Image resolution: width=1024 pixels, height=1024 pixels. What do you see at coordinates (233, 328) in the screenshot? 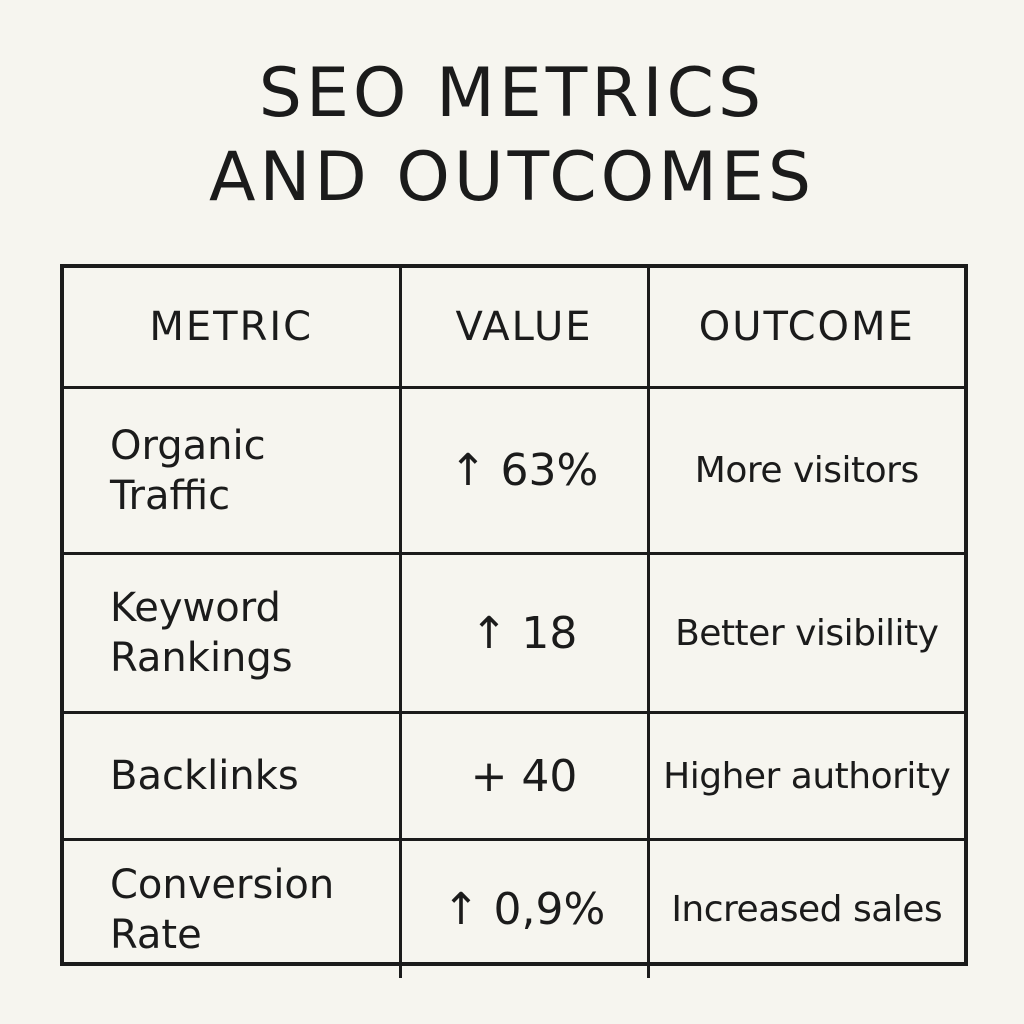
I see `column-header-metric: METRIC` at bounding box center [233, 328].